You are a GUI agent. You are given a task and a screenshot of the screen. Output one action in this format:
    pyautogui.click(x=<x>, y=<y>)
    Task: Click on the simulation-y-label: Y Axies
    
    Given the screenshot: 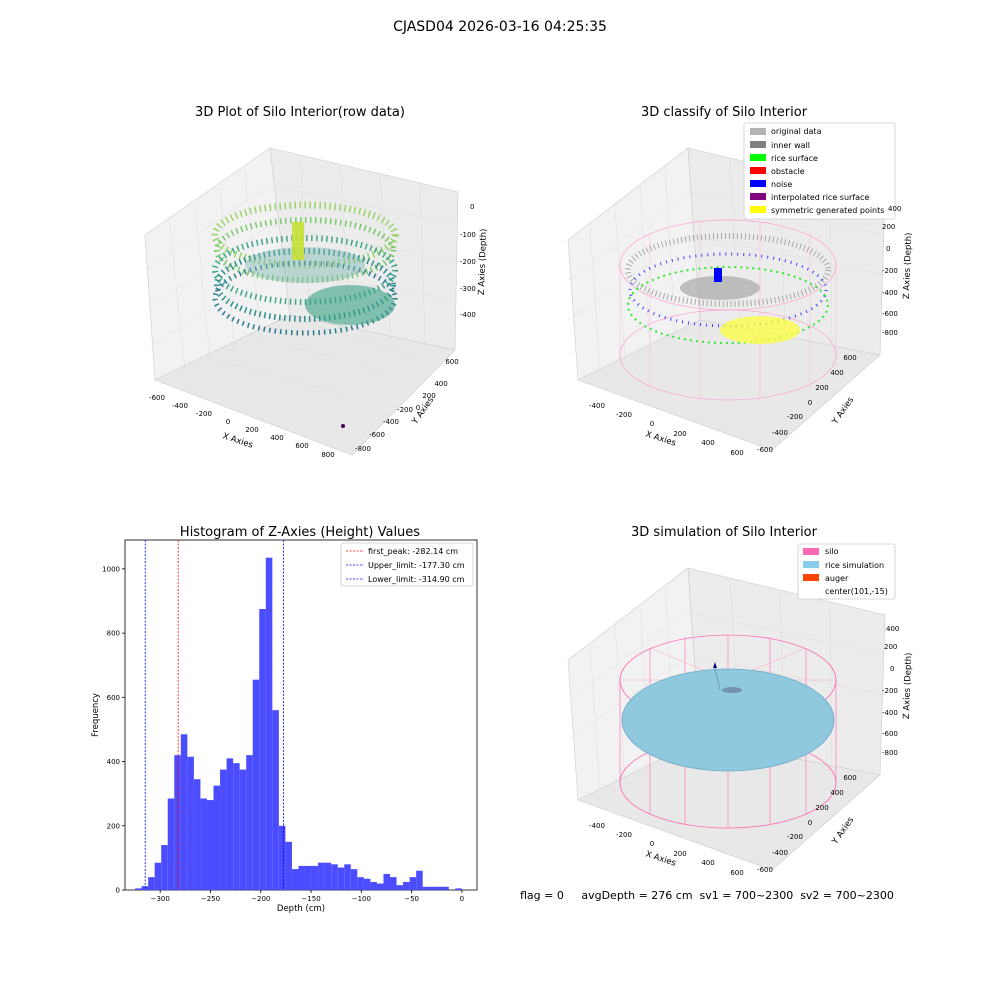 What is the action you would take?
    pyautogui.click(x=843, y=831)
    